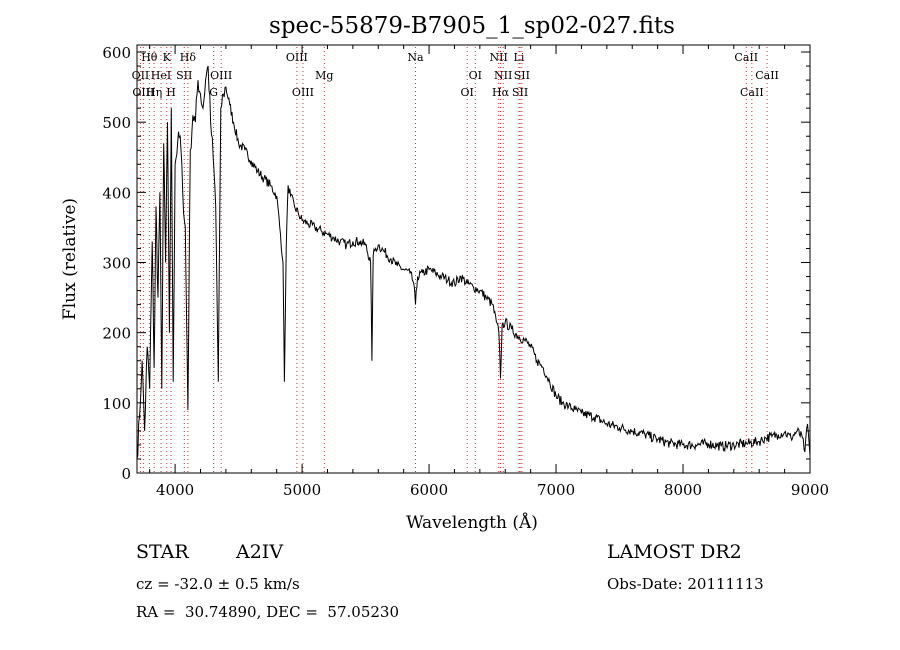 The height and width of the screenshot is (650, 900). Describe the element at coordinates (162, 552) in the screenshot. I see `object-class: STAR` at that location.